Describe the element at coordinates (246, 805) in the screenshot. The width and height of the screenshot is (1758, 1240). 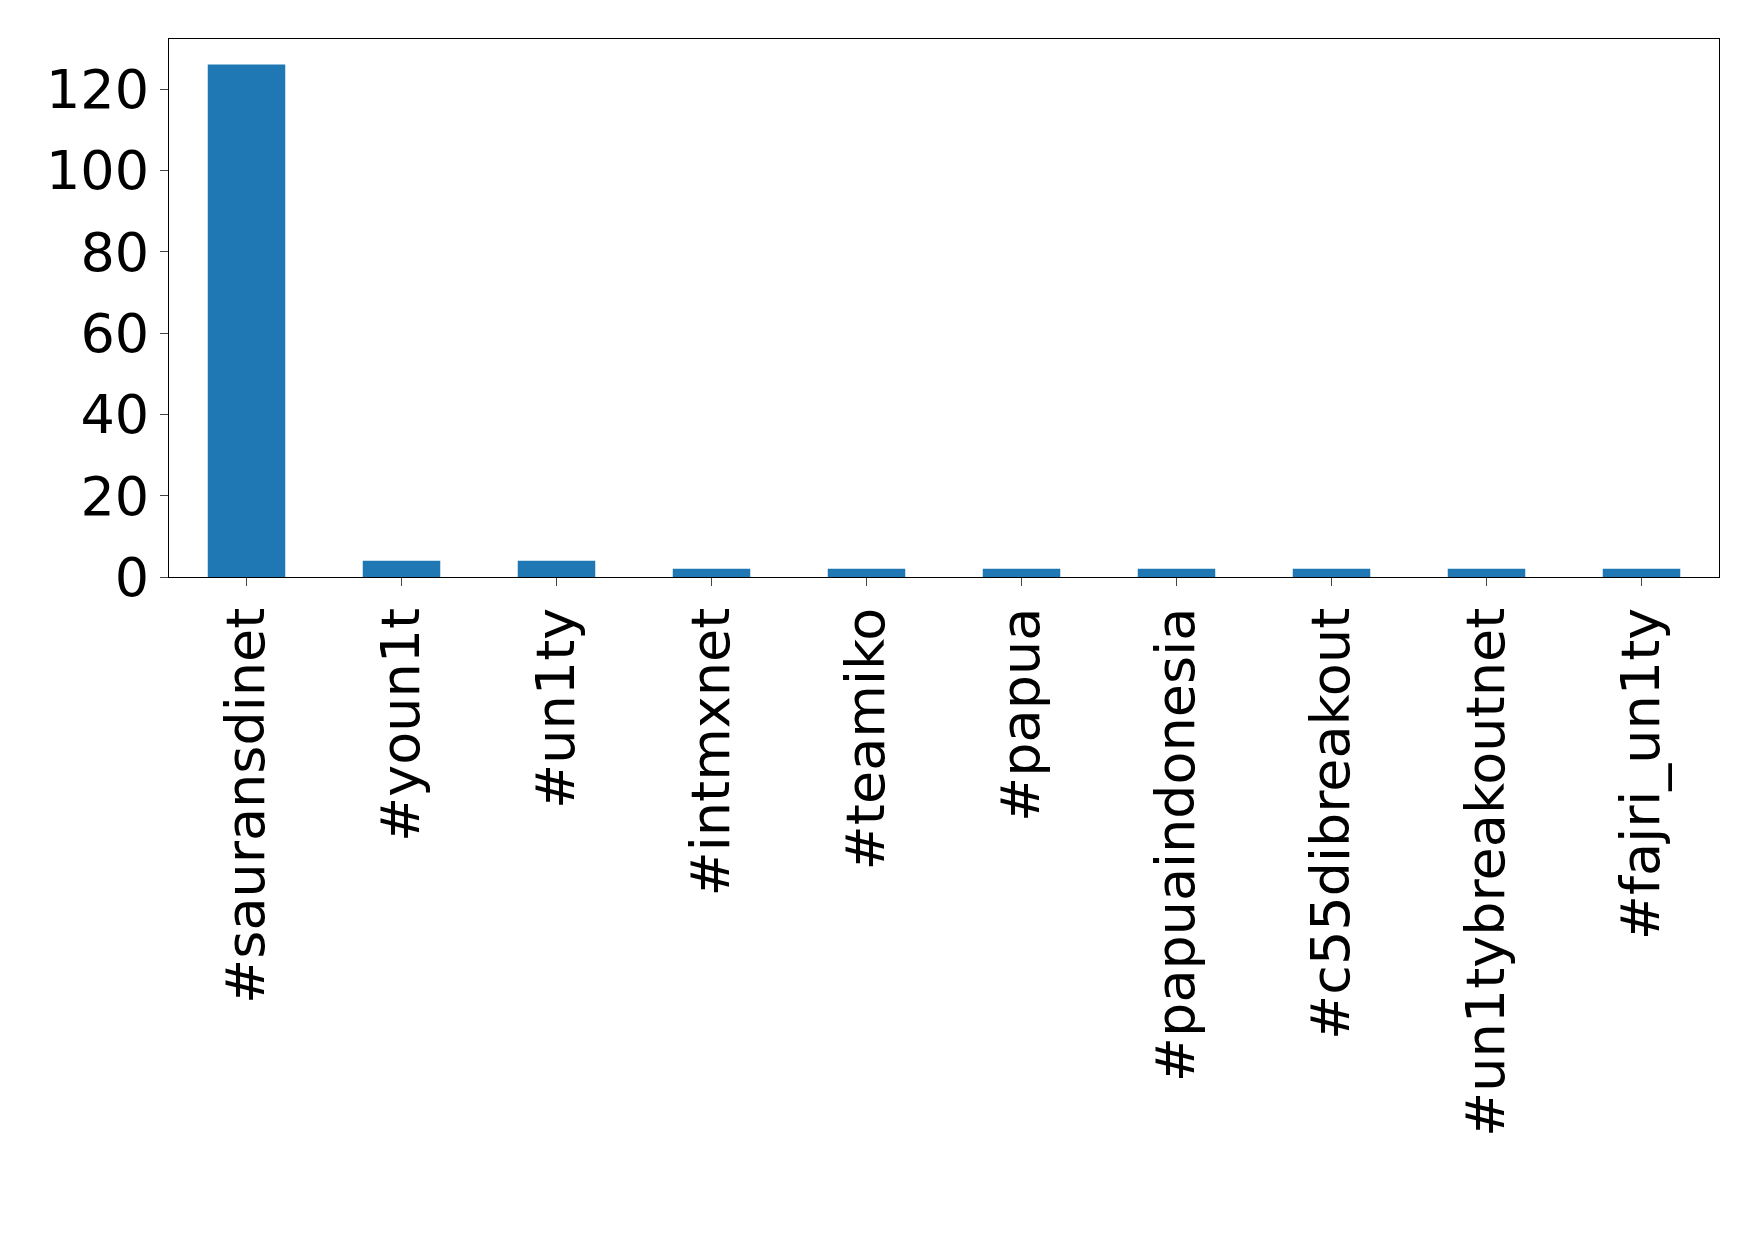
I see `x-tick-label: #sauransdinet` at that location.